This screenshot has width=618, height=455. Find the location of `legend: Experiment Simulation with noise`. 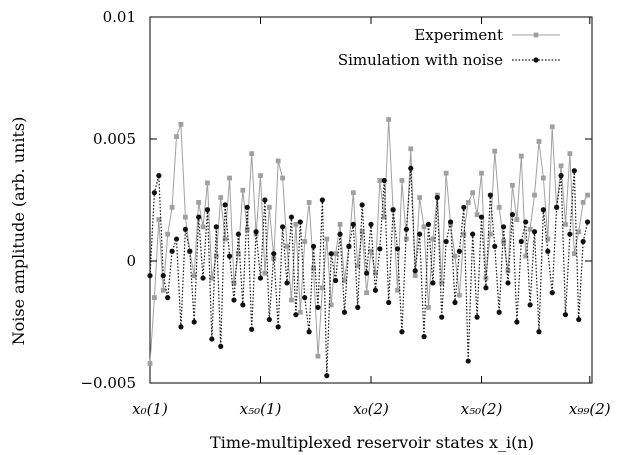

legend: Experiment Simulation with noise is located at coordinates (449, 47).